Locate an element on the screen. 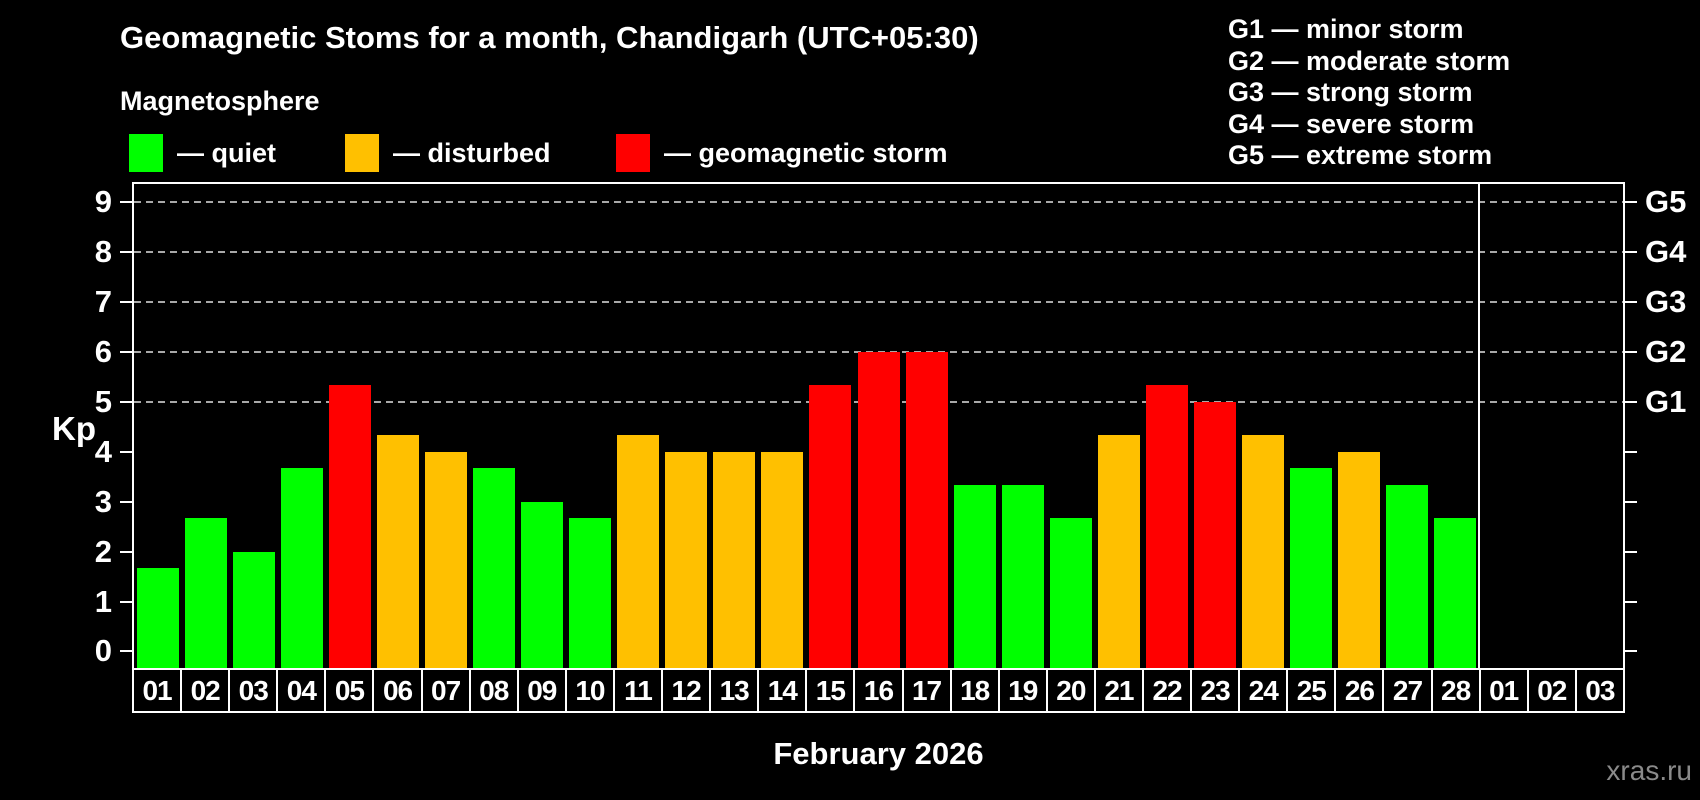 The height and width of the screenshot is (800, 1700). day-label-cell: 14 is located at coordinates (783, 690).